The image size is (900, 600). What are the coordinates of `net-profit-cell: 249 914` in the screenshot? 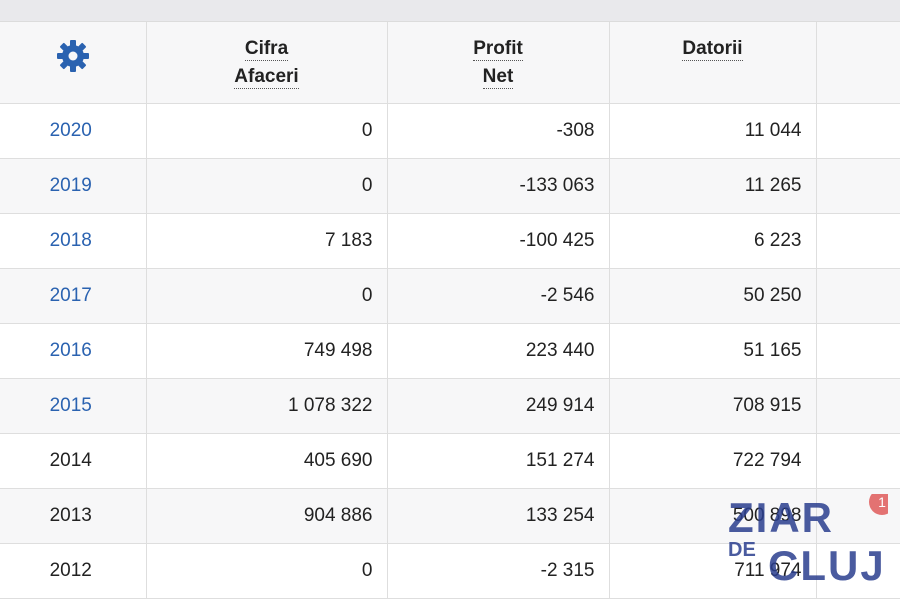 It's located at (498, 406).